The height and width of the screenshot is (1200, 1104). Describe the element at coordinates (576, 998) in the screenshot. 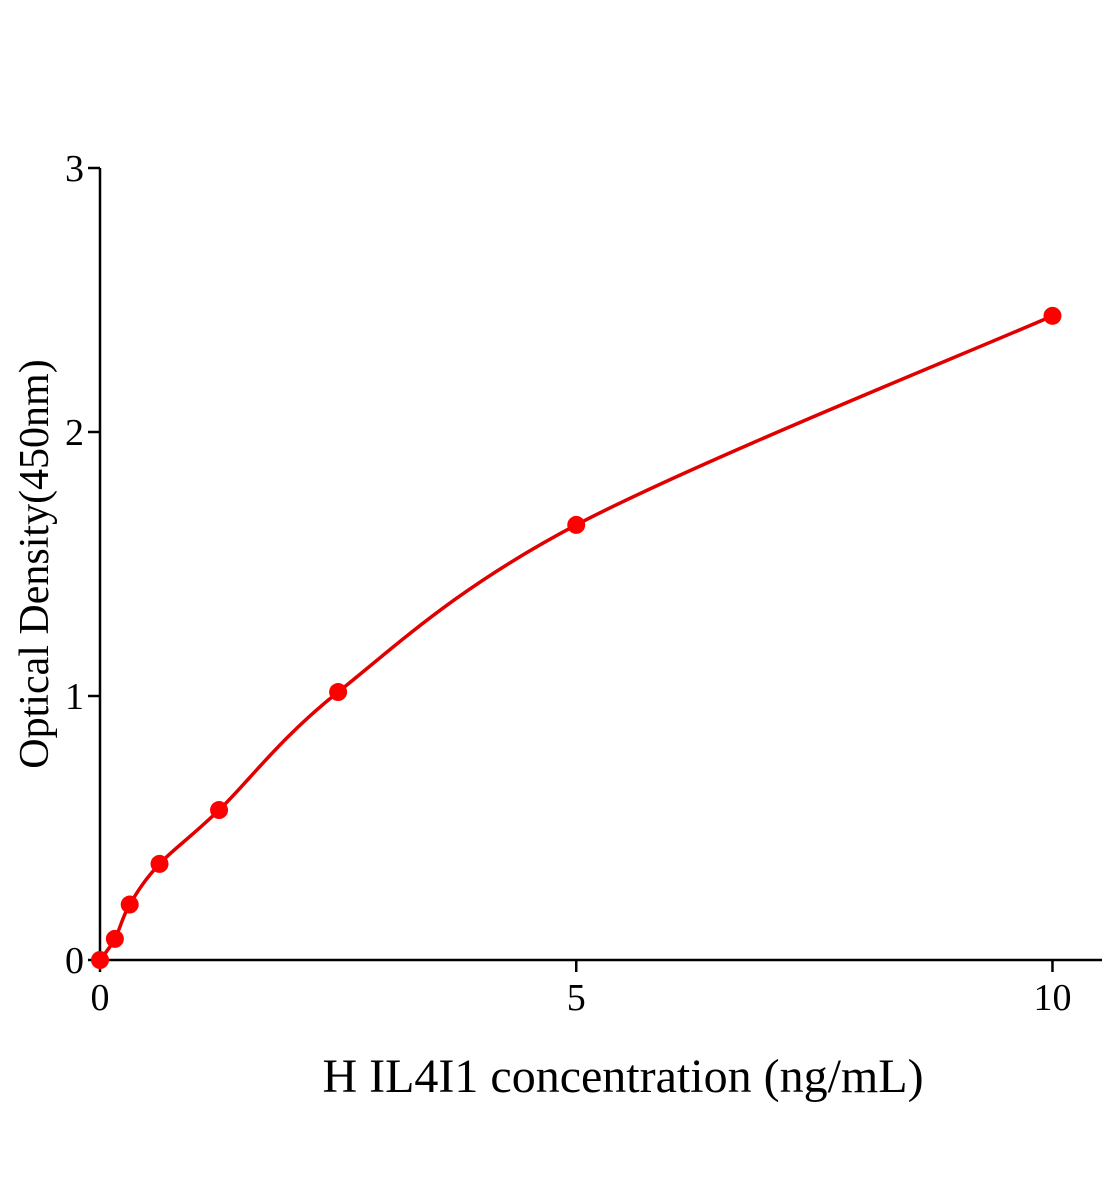

I see `x-tick-label: 5` at that location.